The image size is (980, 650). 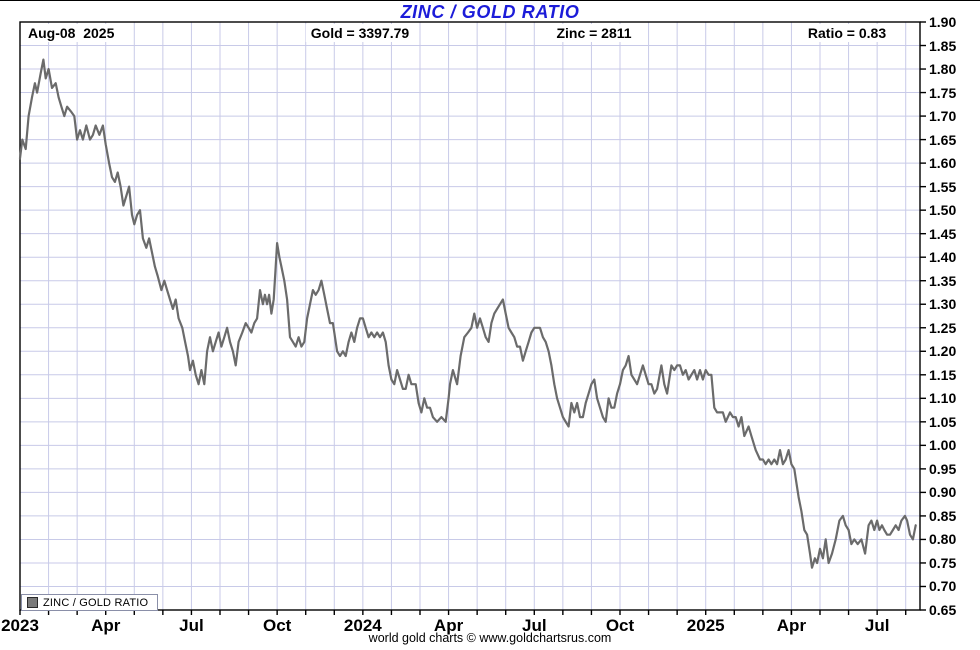 I want to click on legend-swatch-icon, so click(x=32, y=602).